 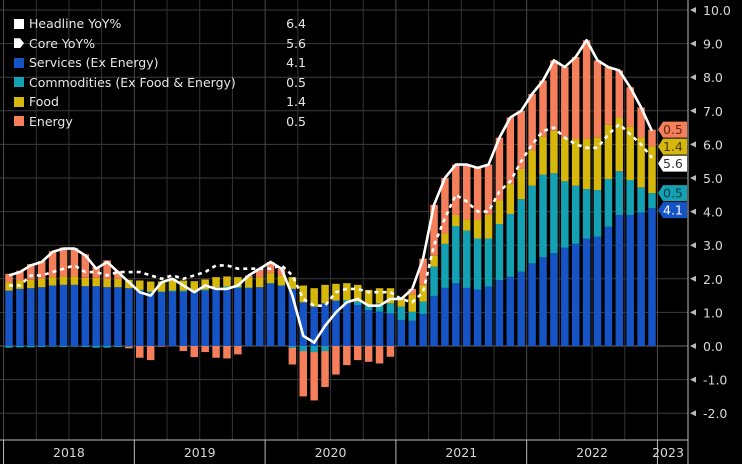 I want to click on core-tag: 5.6, so click(x=672, y=163).